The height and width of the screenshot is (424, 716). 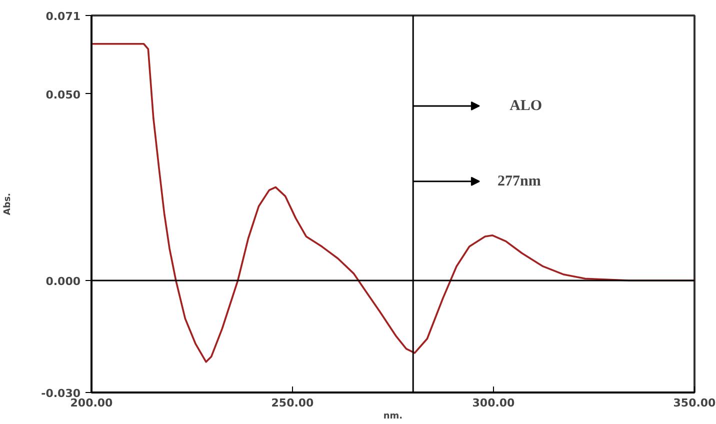 What do you see at coordinates (63, 16) in the screenshot?
I see `y-tick-label: 0.071` at bounding box center [63, 16].